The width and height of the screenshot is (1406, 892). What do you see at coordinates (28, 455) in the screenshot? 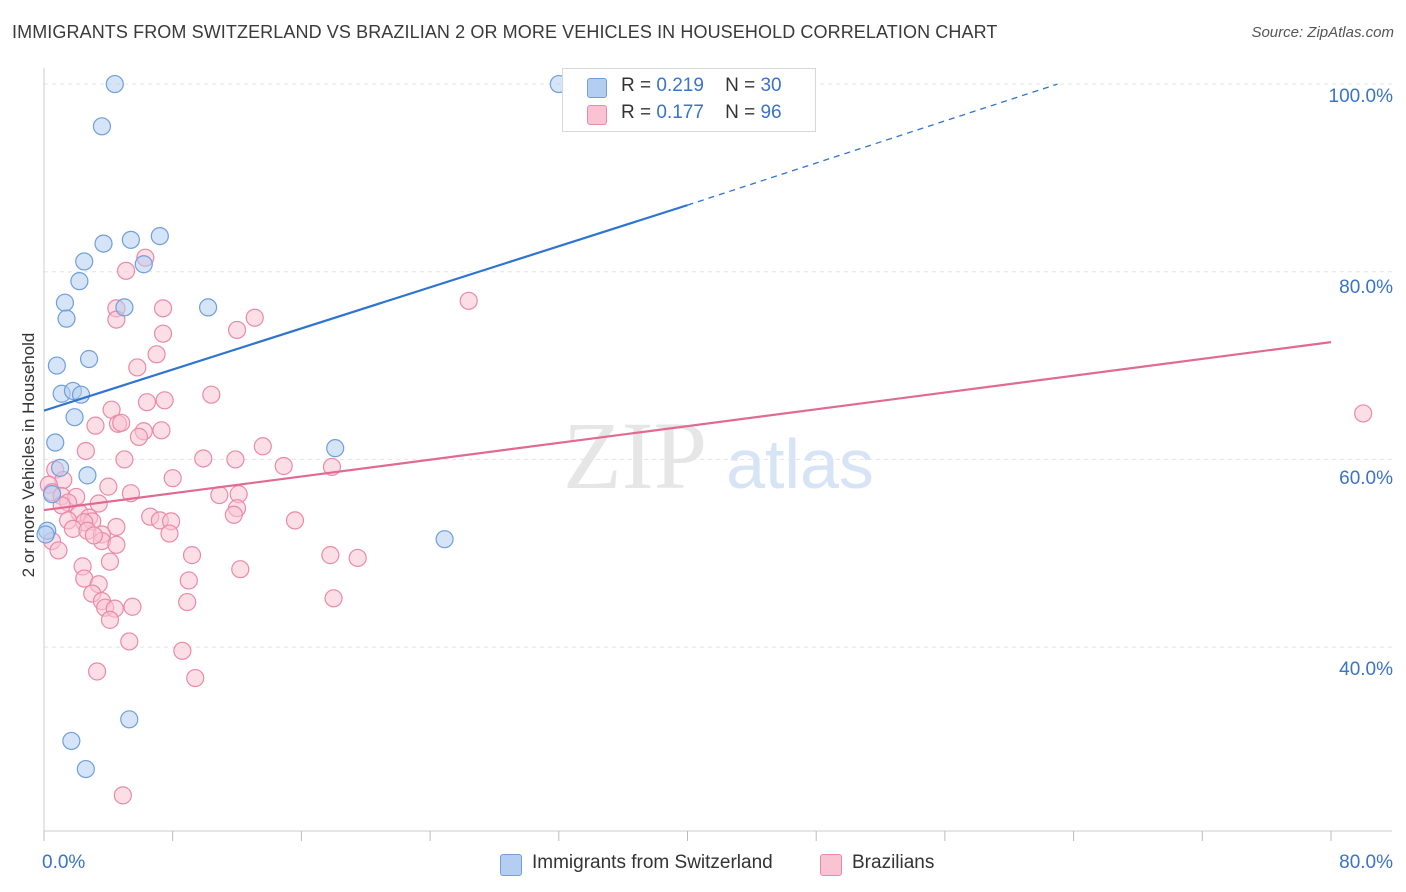
I see `y-axis-title: 2 or more Vehicles in Household` at bounding box center [28, 455].